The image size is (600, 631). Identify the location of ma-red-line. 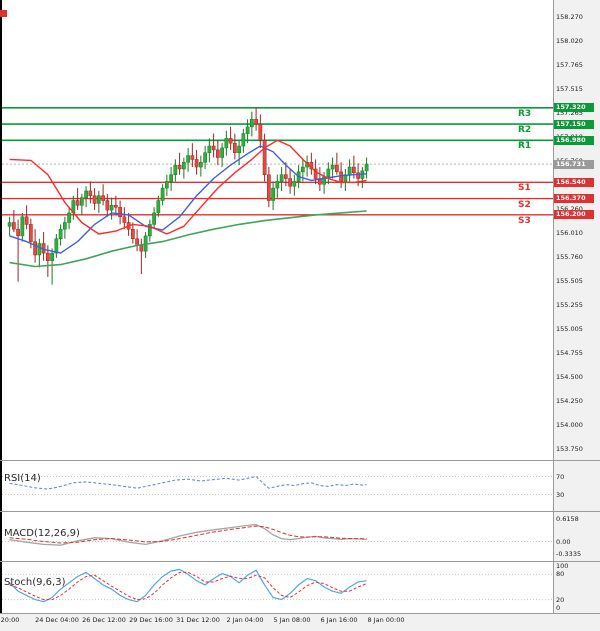
(188, 187).